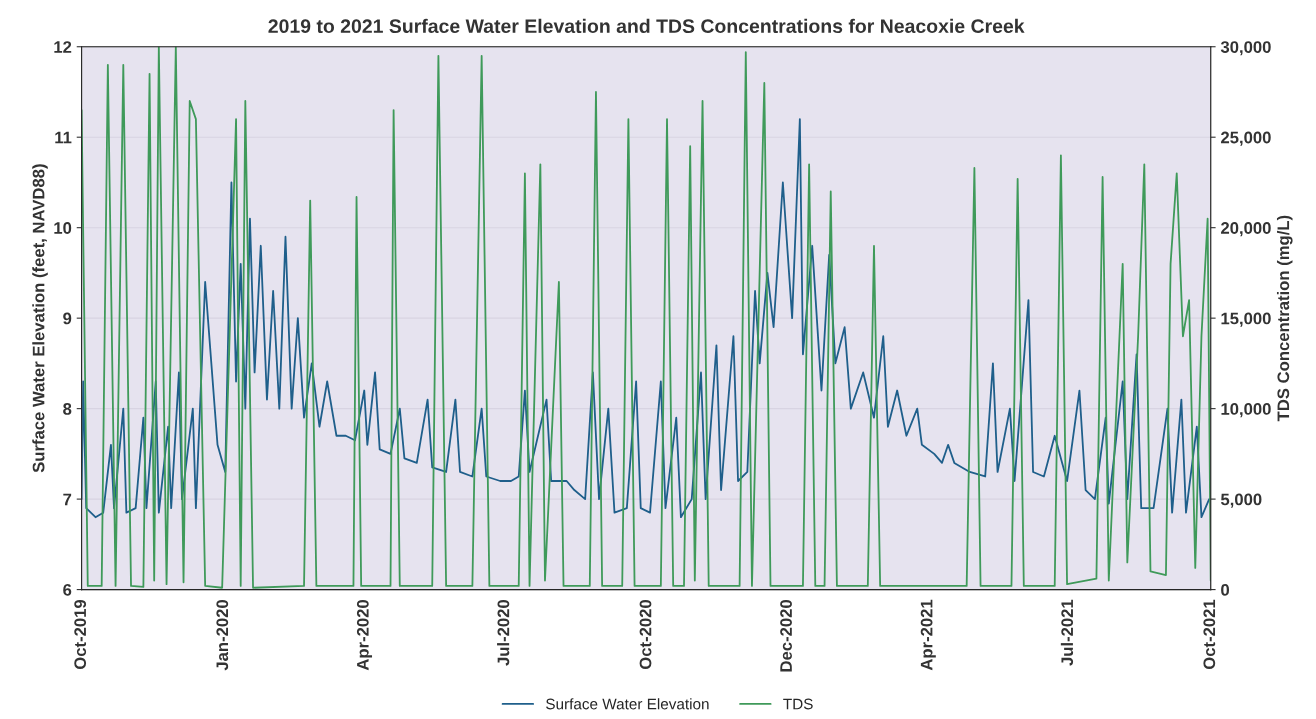  What do you see at coordinates (503, 632) in the screenshot?
I see `x-tick-label: Jul-2020` at bounding box center [503, 632].